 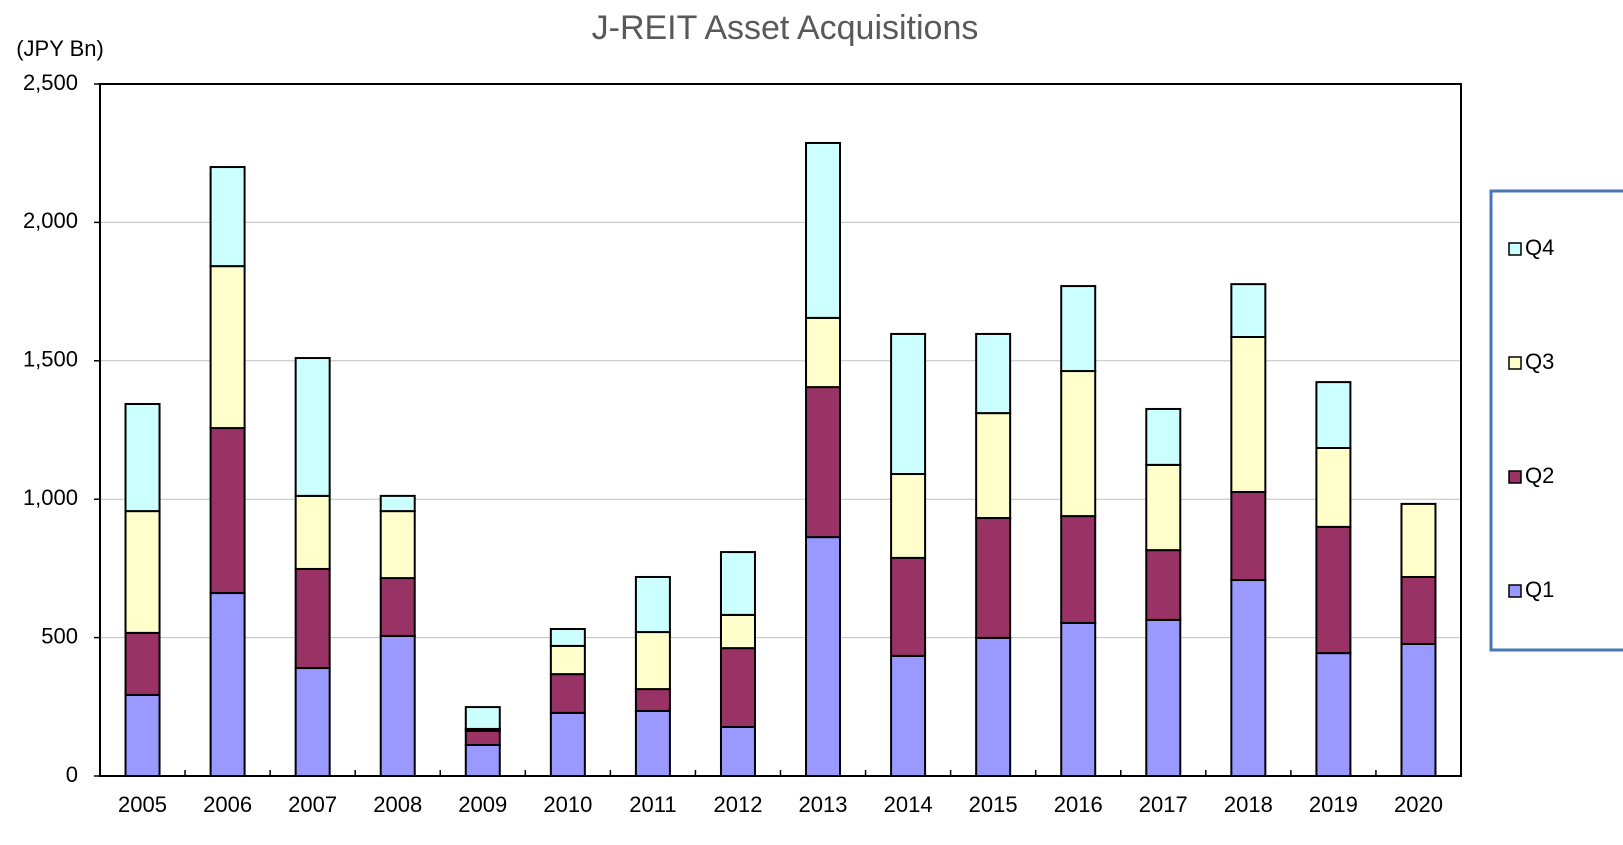 What do you see at coordinates (50, 220) in the screenshot?
I see `y-tick-label: 2,000` at bounding box center [50, 220].